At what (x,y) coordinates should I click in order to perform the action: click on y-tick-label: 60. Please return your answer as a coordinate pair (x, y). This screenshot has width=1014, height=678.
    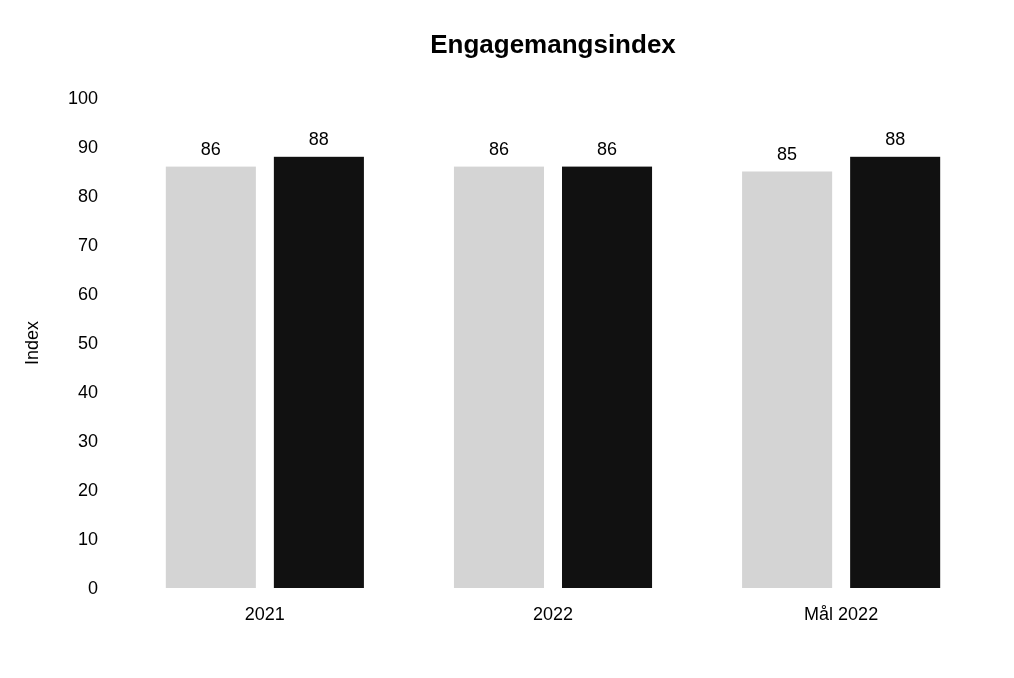
    Looking at the image, I should click on (87, 294).